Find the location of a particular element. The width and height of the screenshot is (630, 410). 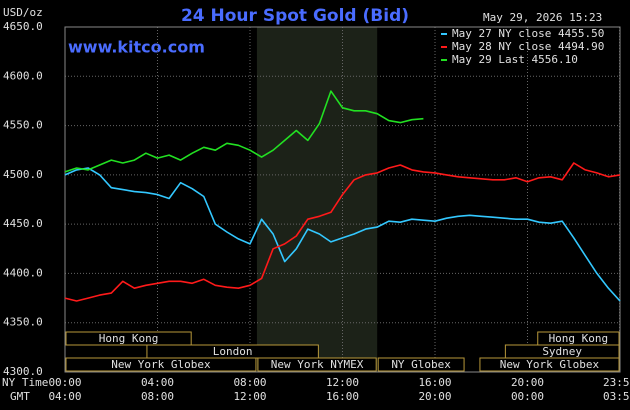

series-line is located at coordinates (244, 131).